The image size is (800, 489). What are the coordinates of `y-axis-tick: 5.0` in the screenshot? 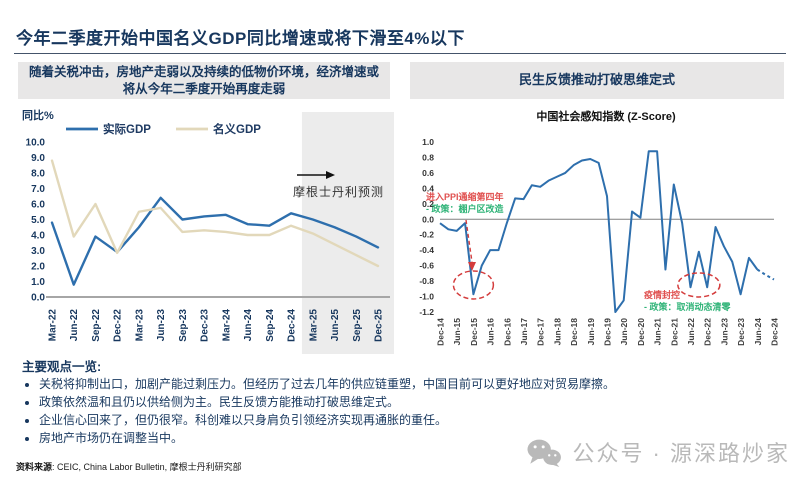 It's located at (38, 220).